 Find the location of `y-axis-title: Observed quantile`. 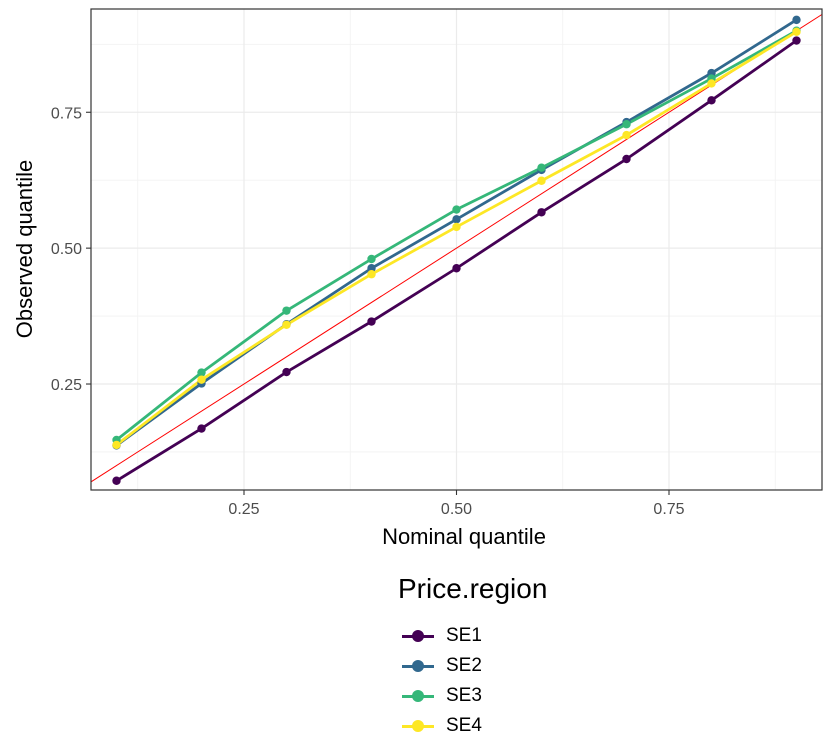

y-axis-title: Observed quantile is located at coordinates (24, 249).